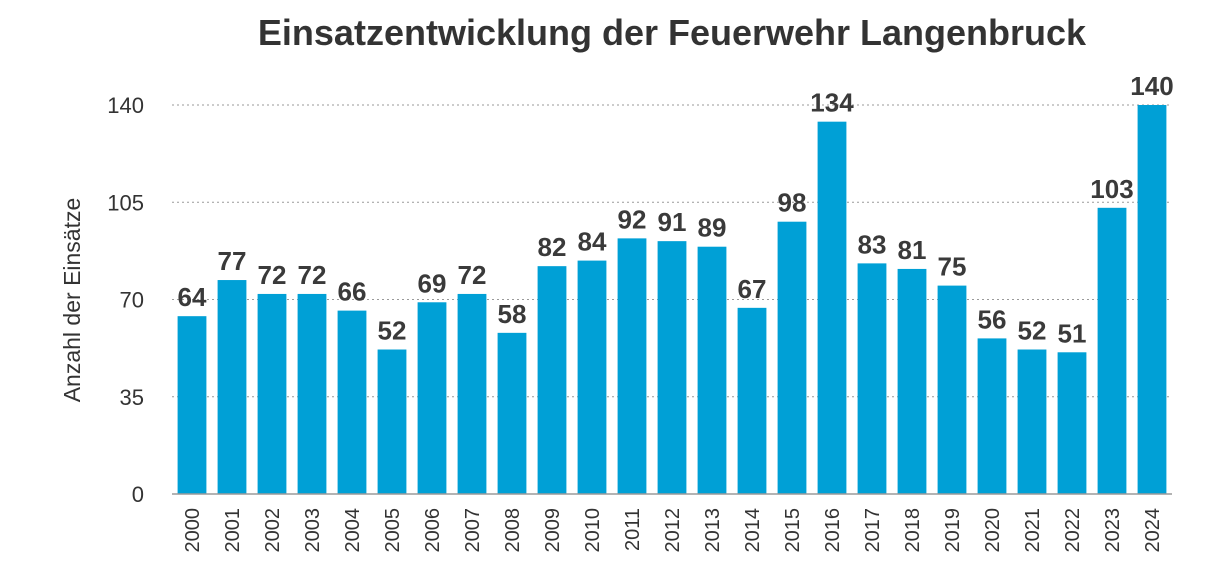  Describe the element at coordinates (273, 530) in the screenshot. I see `x-tick-label: 2002` at that location.